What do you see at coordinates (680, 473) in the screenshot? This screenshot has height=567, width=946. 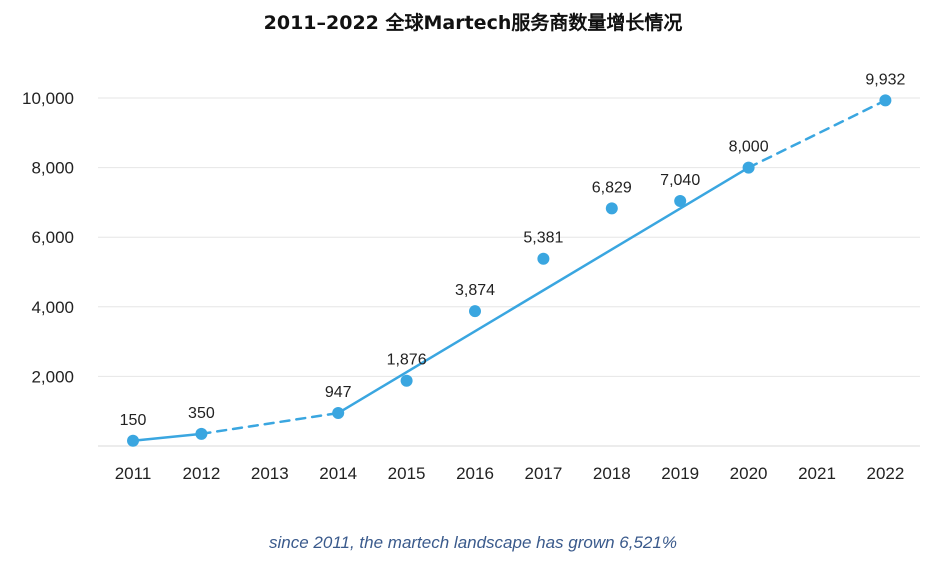 I see `x-tick-label: 2019` at bounding box center [680, 473].